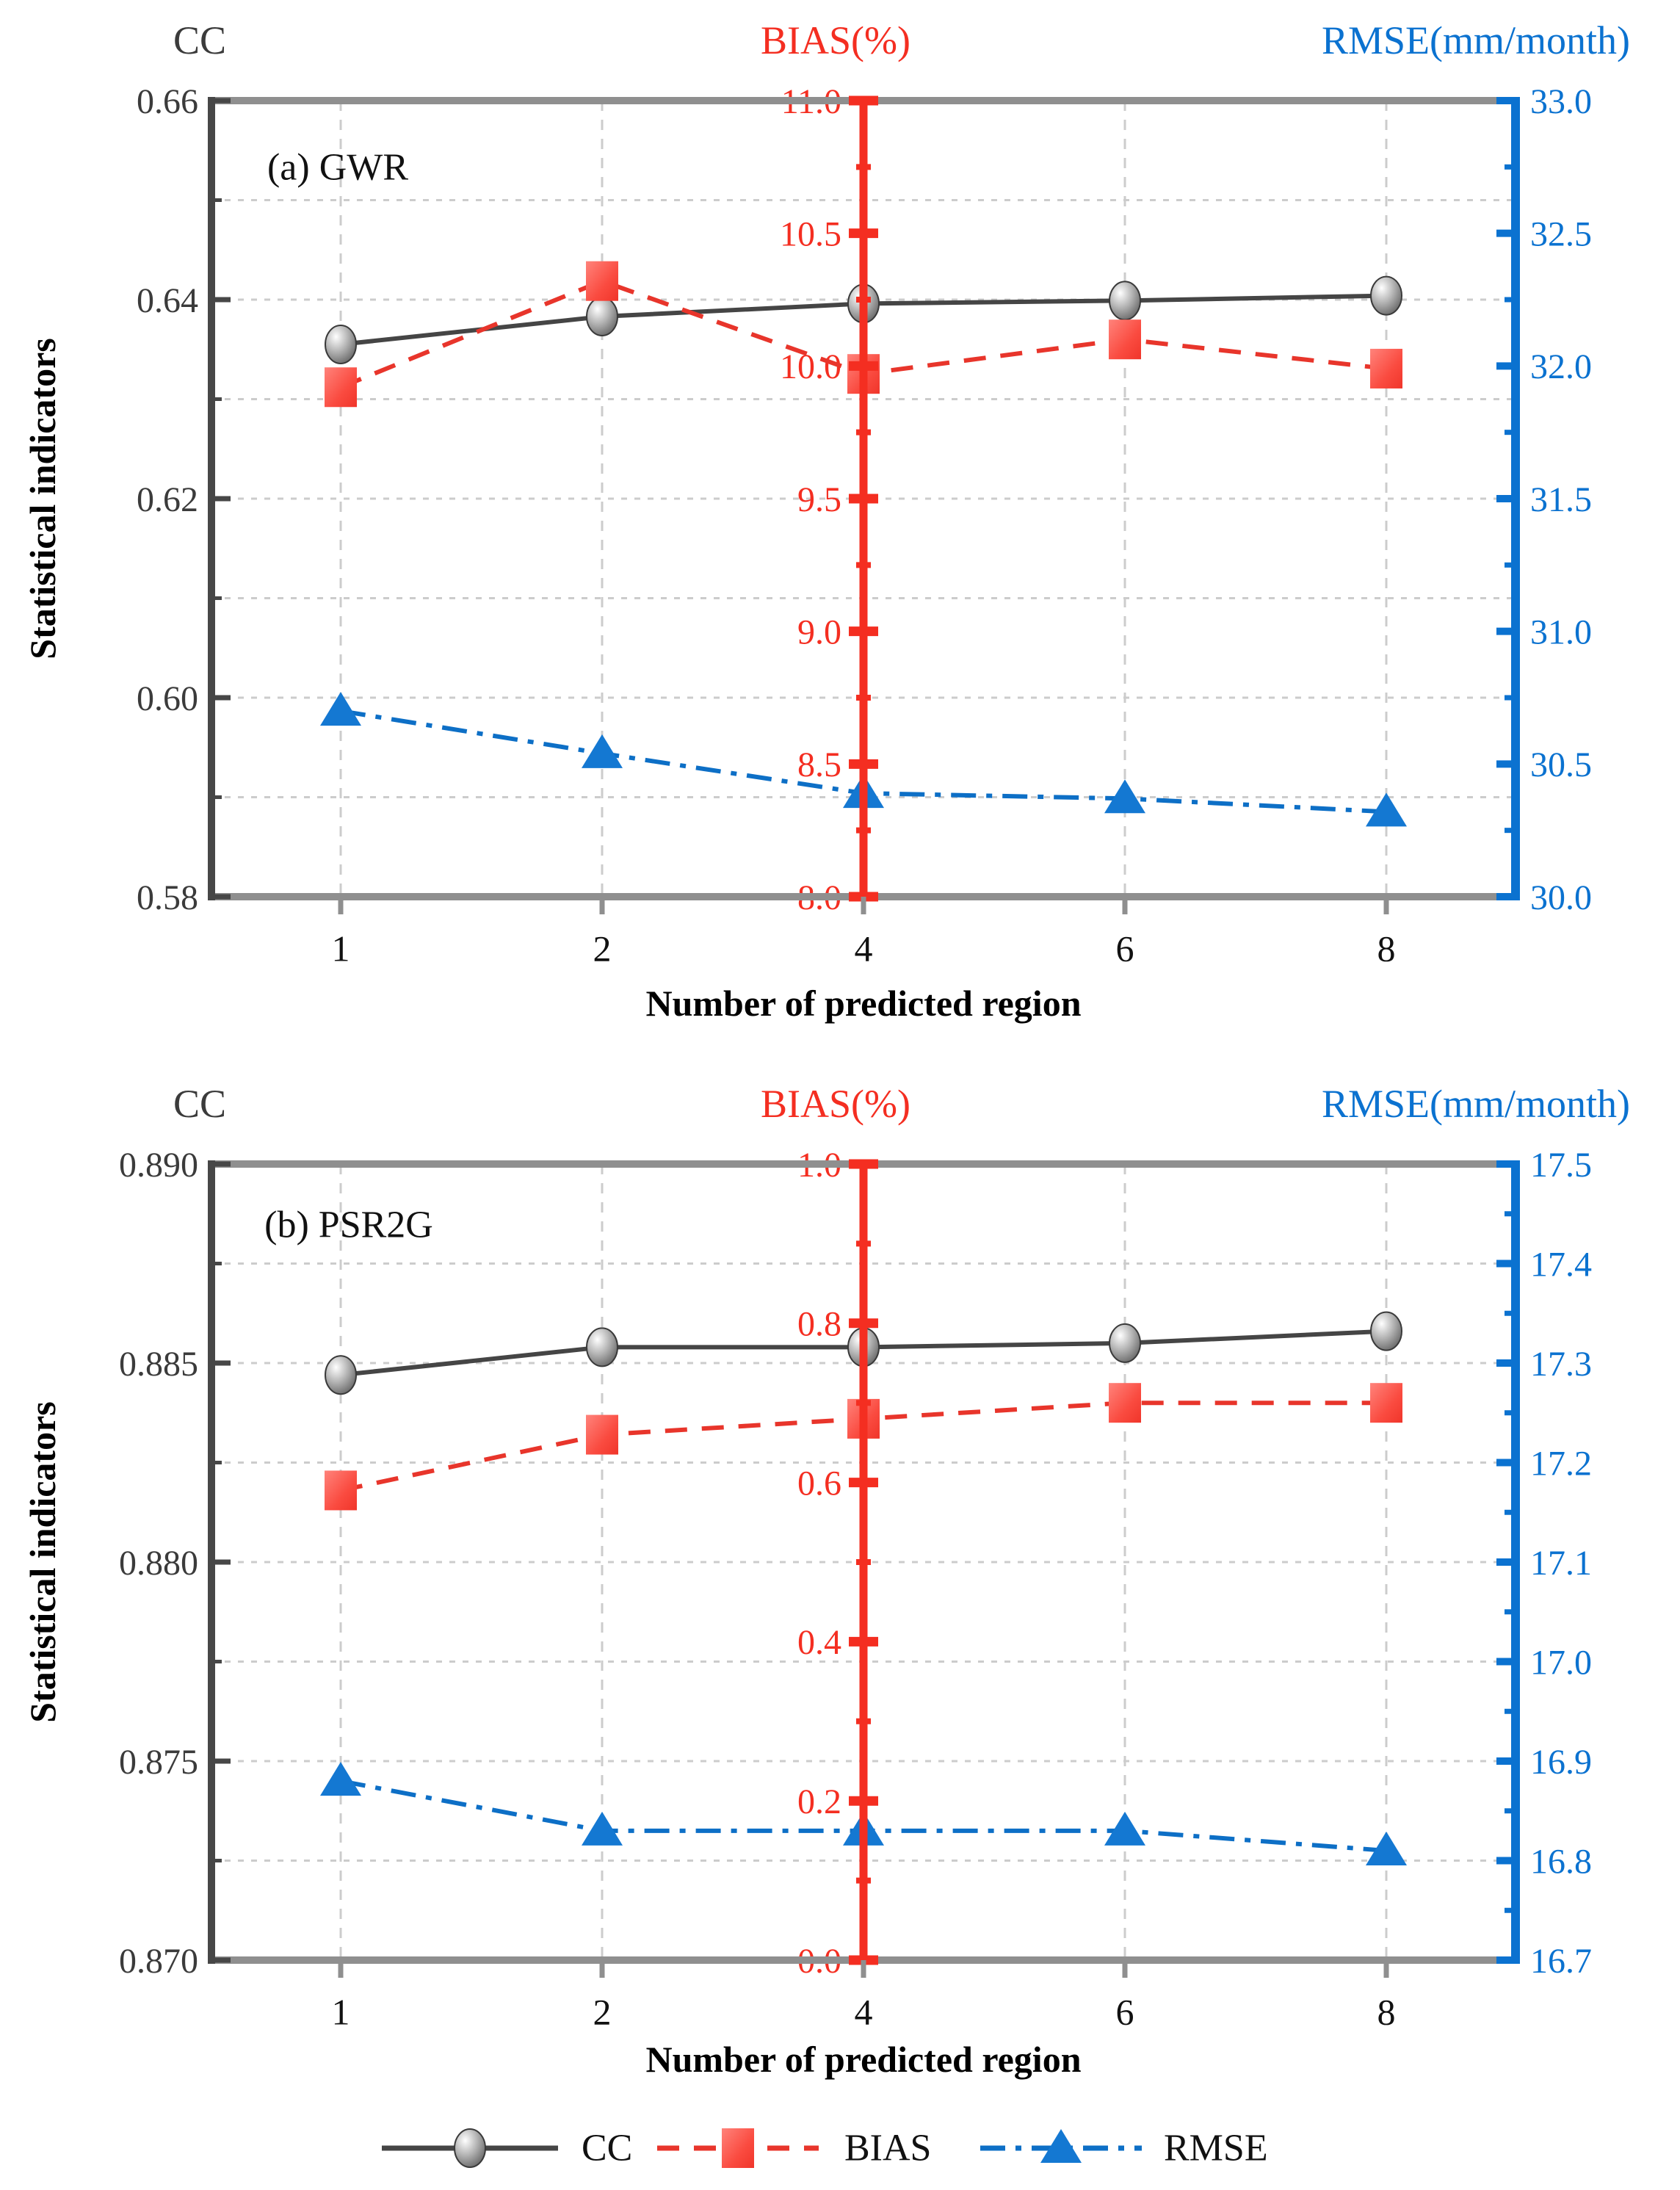  I want to click on tick-label: 30.0, so click(1561, 898).